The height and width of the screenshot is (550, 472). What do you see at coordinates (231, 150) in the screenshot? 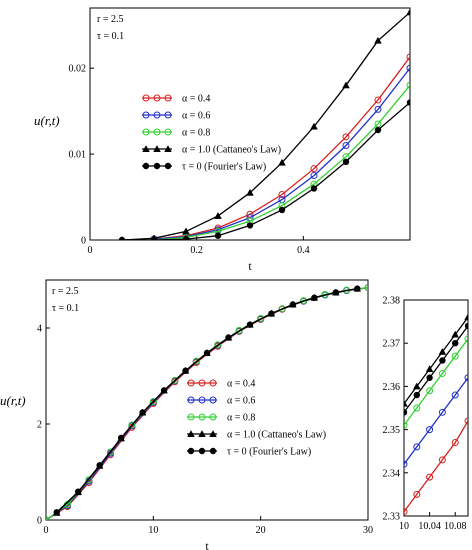
I see `legend-label: α = 1.0 (Cattaneo's Law)` at bounding box center [231, 150].